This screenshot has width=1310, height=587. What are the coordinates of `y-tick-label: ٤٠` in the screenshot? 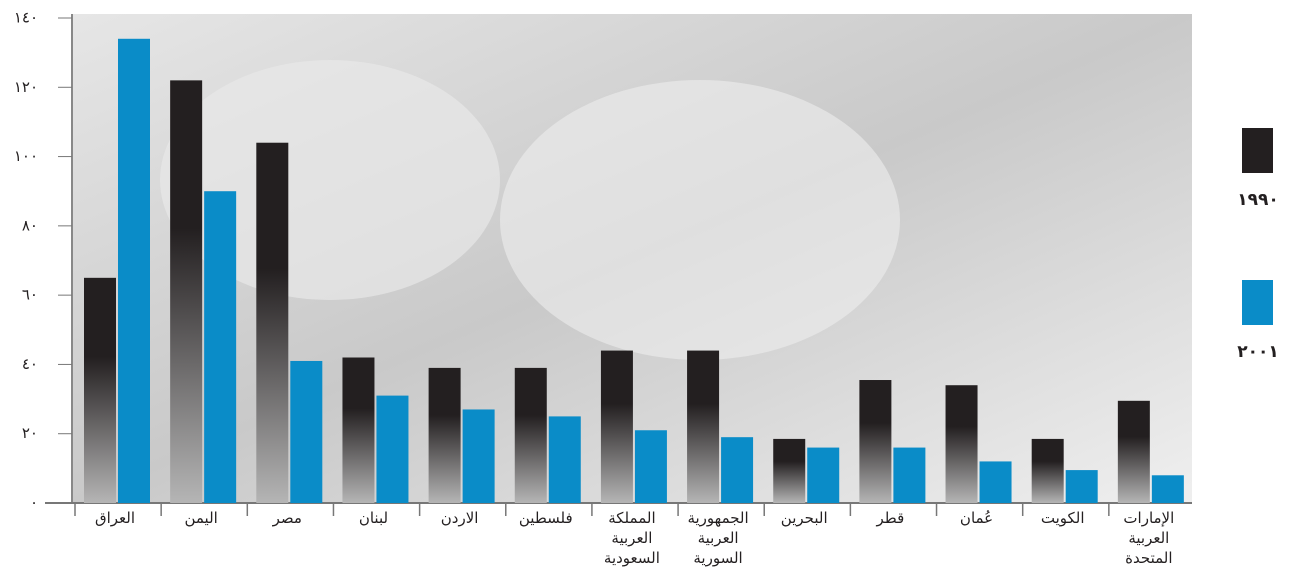 It's located at (30, 364).